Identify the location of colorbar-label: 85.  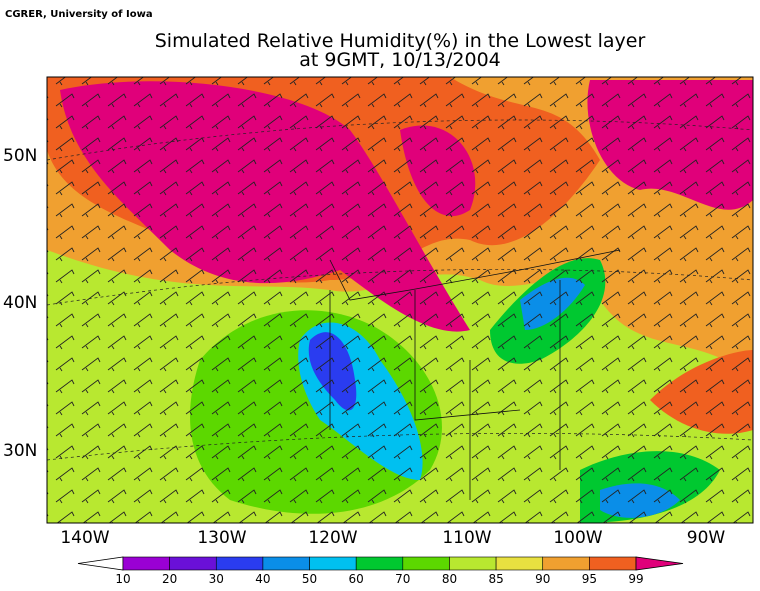
(495, 579).